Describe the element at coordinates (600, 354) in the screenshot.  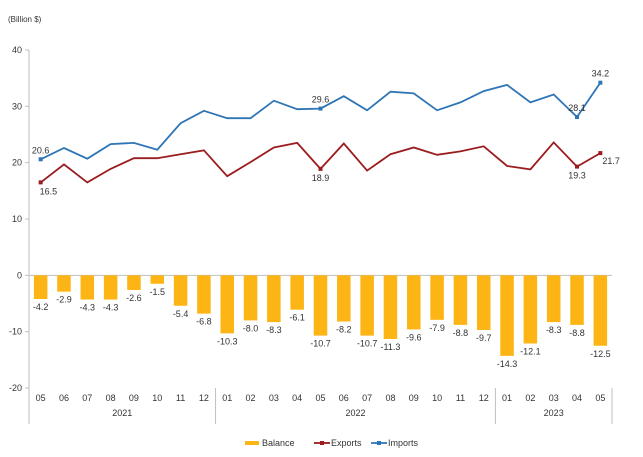
I see `balance-data-label: -12.5` at that location.